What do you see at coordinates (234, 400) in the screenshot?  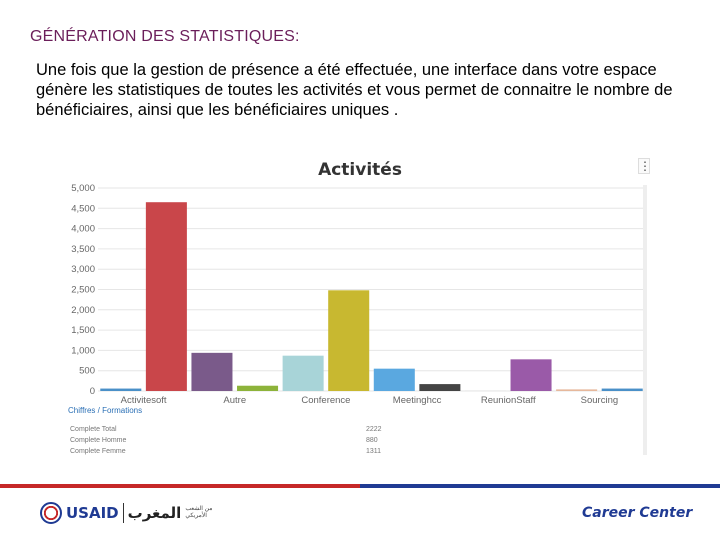 I see `x-tick-label: Autre` at bounding box center [234, 400].